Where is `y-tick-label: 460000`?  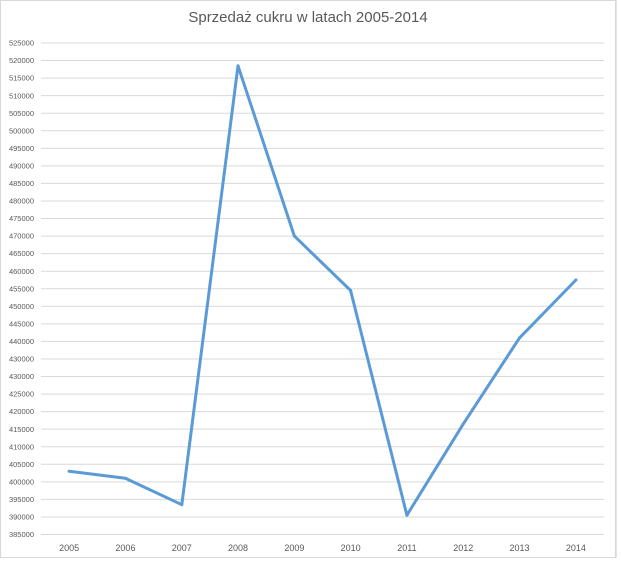
y-tick-label: 460000 is located at coordinates (21, 271).